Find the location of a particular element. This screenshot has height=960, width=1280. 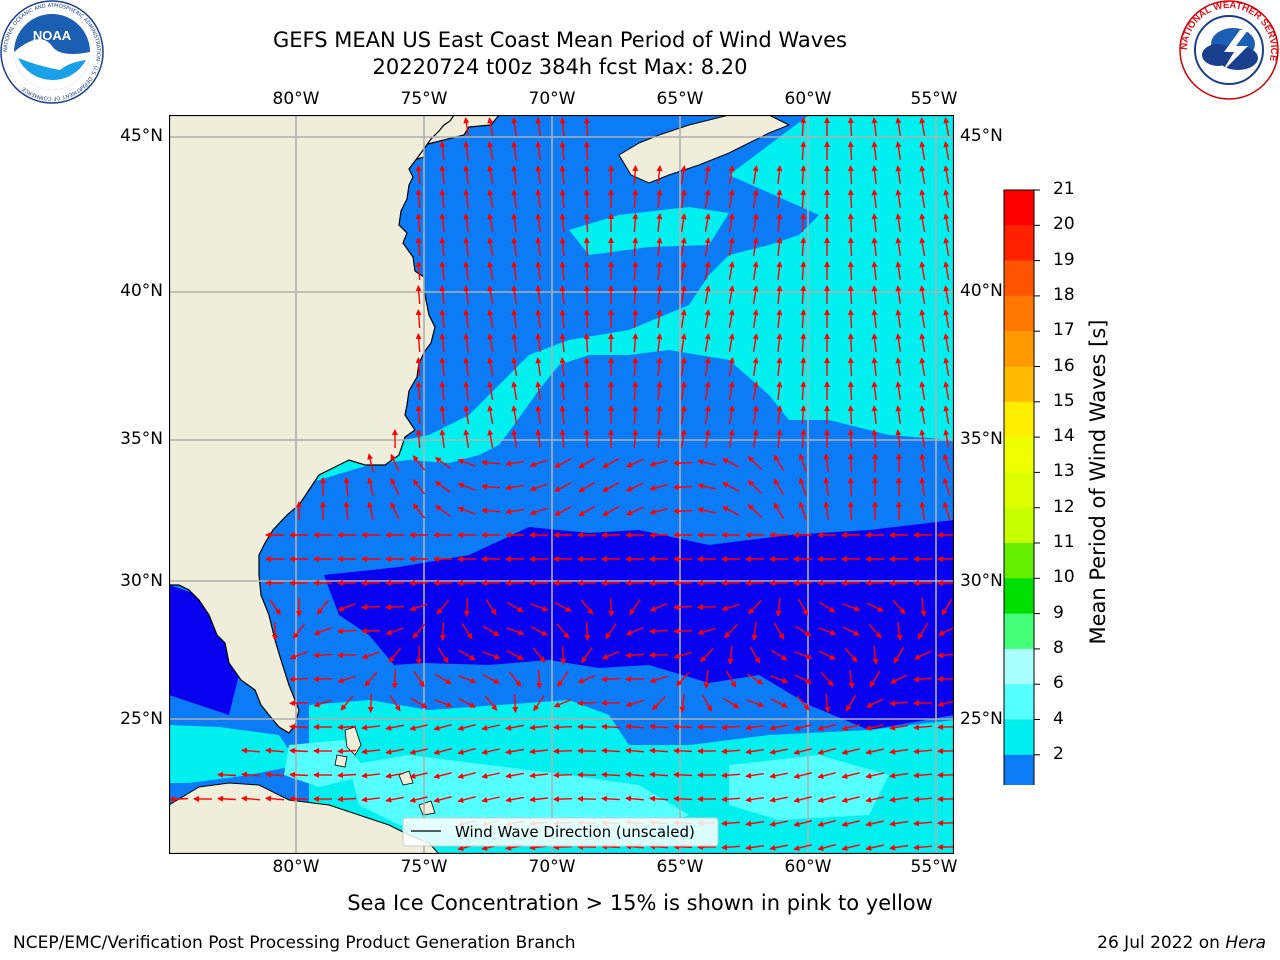

land-coast-south is located at coordinates (312, 424).